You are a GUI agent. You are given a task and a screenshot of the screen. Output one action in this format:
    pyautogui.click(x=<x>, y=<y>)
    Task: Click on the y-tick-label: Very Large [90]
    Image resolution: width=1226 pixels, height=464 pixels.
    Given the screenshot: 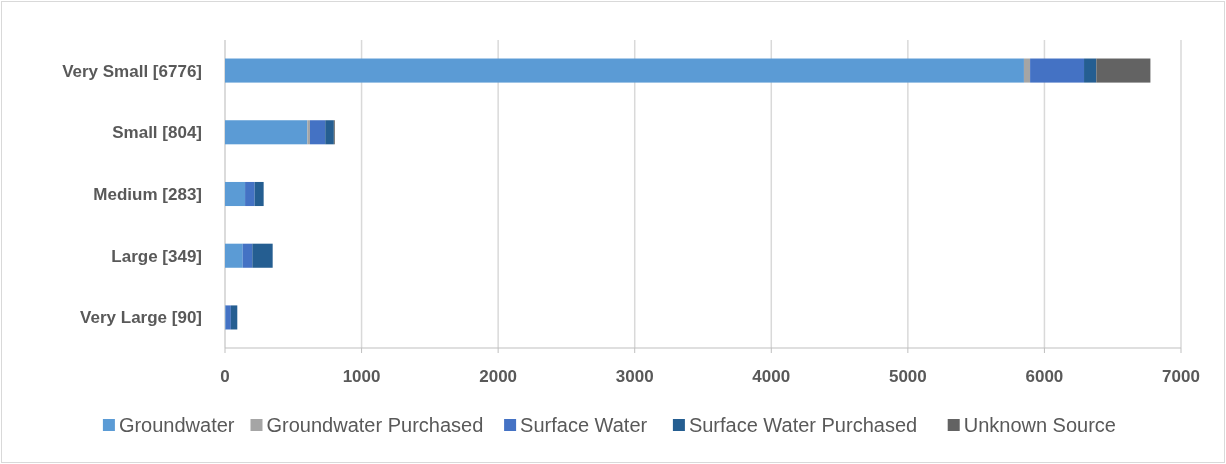 What is the action you would take?
    pyautogui.click(x=141, y=318)
    